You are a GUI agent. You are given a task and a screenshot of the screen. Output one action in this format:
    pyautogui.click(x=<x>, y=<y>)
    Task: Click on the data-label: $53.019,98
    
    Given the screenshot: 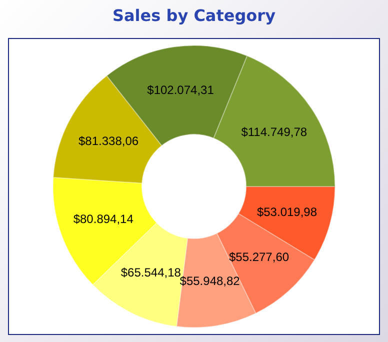 What is the action you would take?
    pyautogui.click(x=287, y=211)
    